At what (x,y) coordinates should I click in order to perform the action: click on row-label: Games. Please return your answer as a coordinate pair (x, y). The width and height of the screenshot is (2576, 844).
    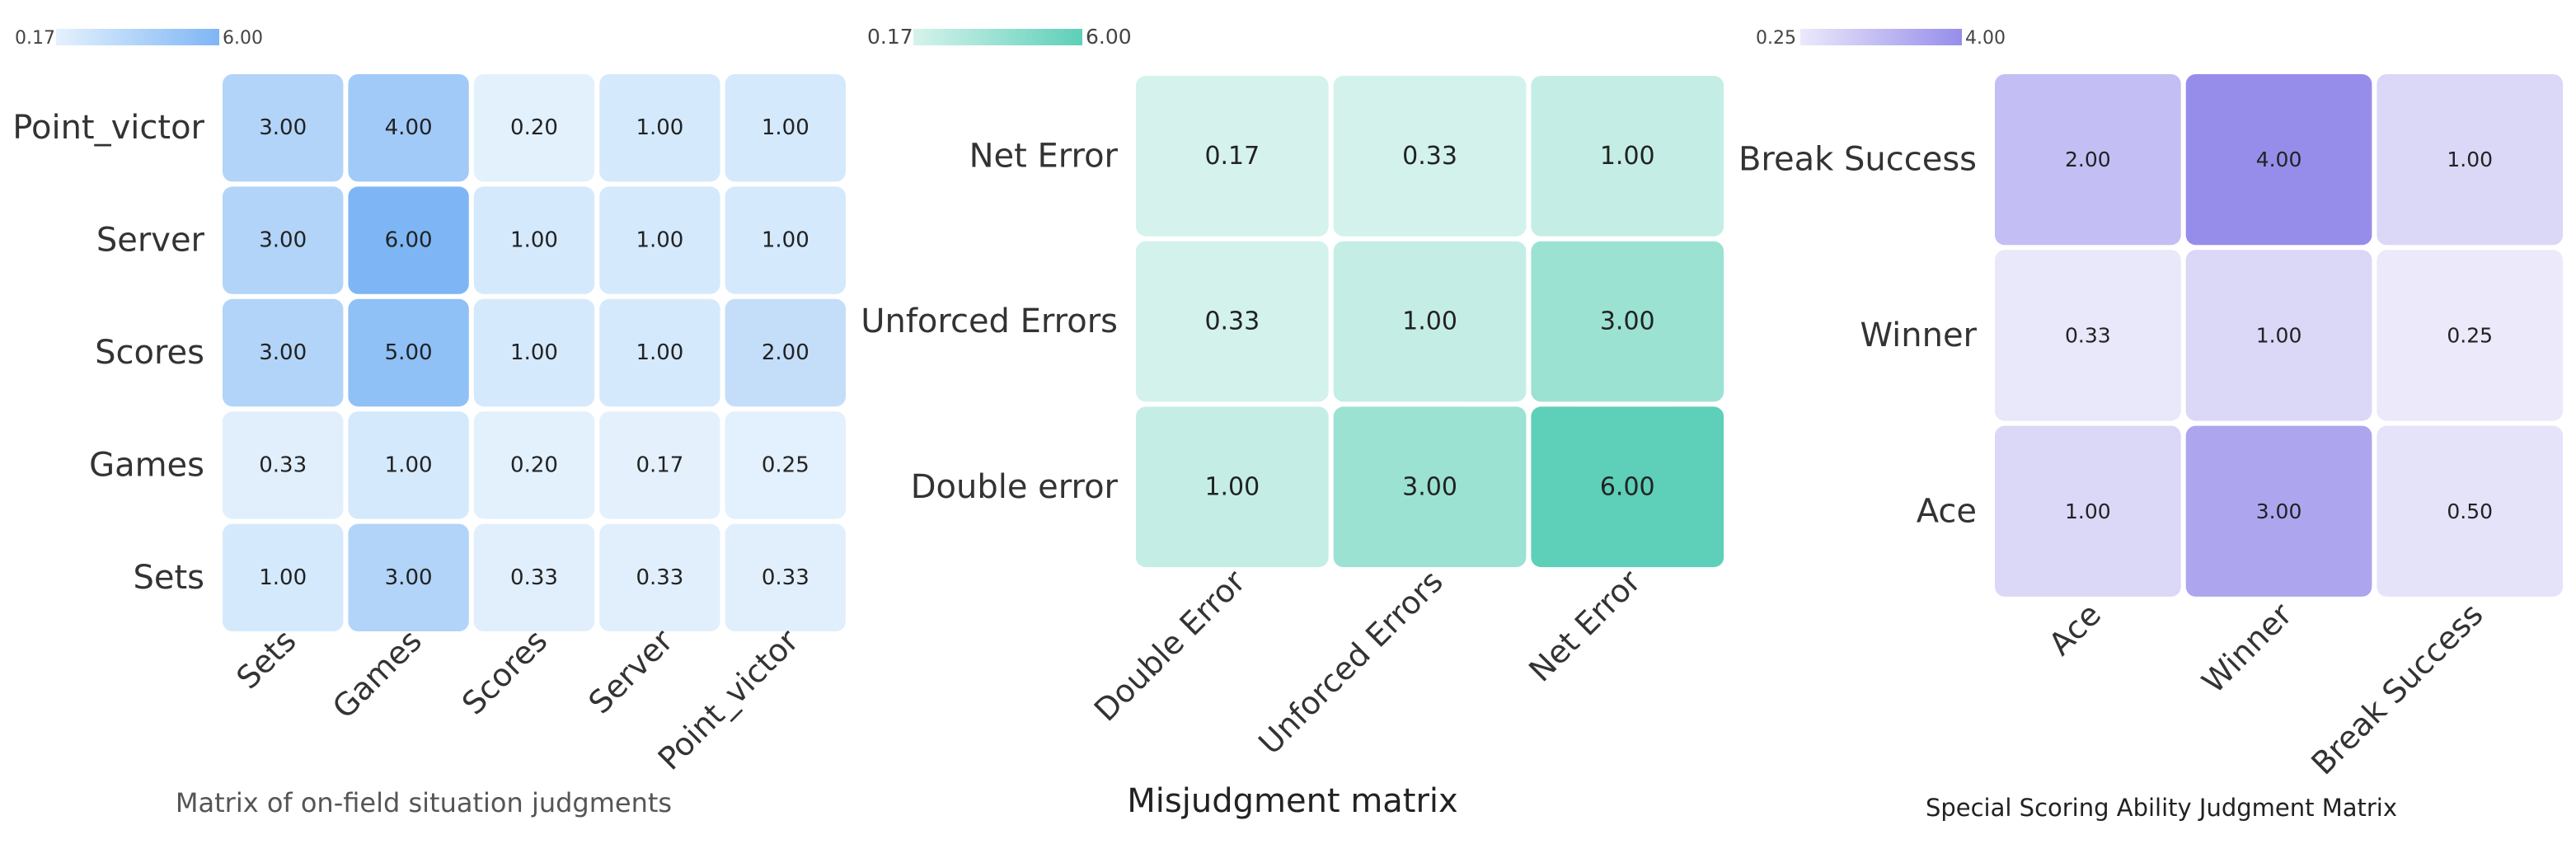
    Looking at the image, I should click on (146, 465).